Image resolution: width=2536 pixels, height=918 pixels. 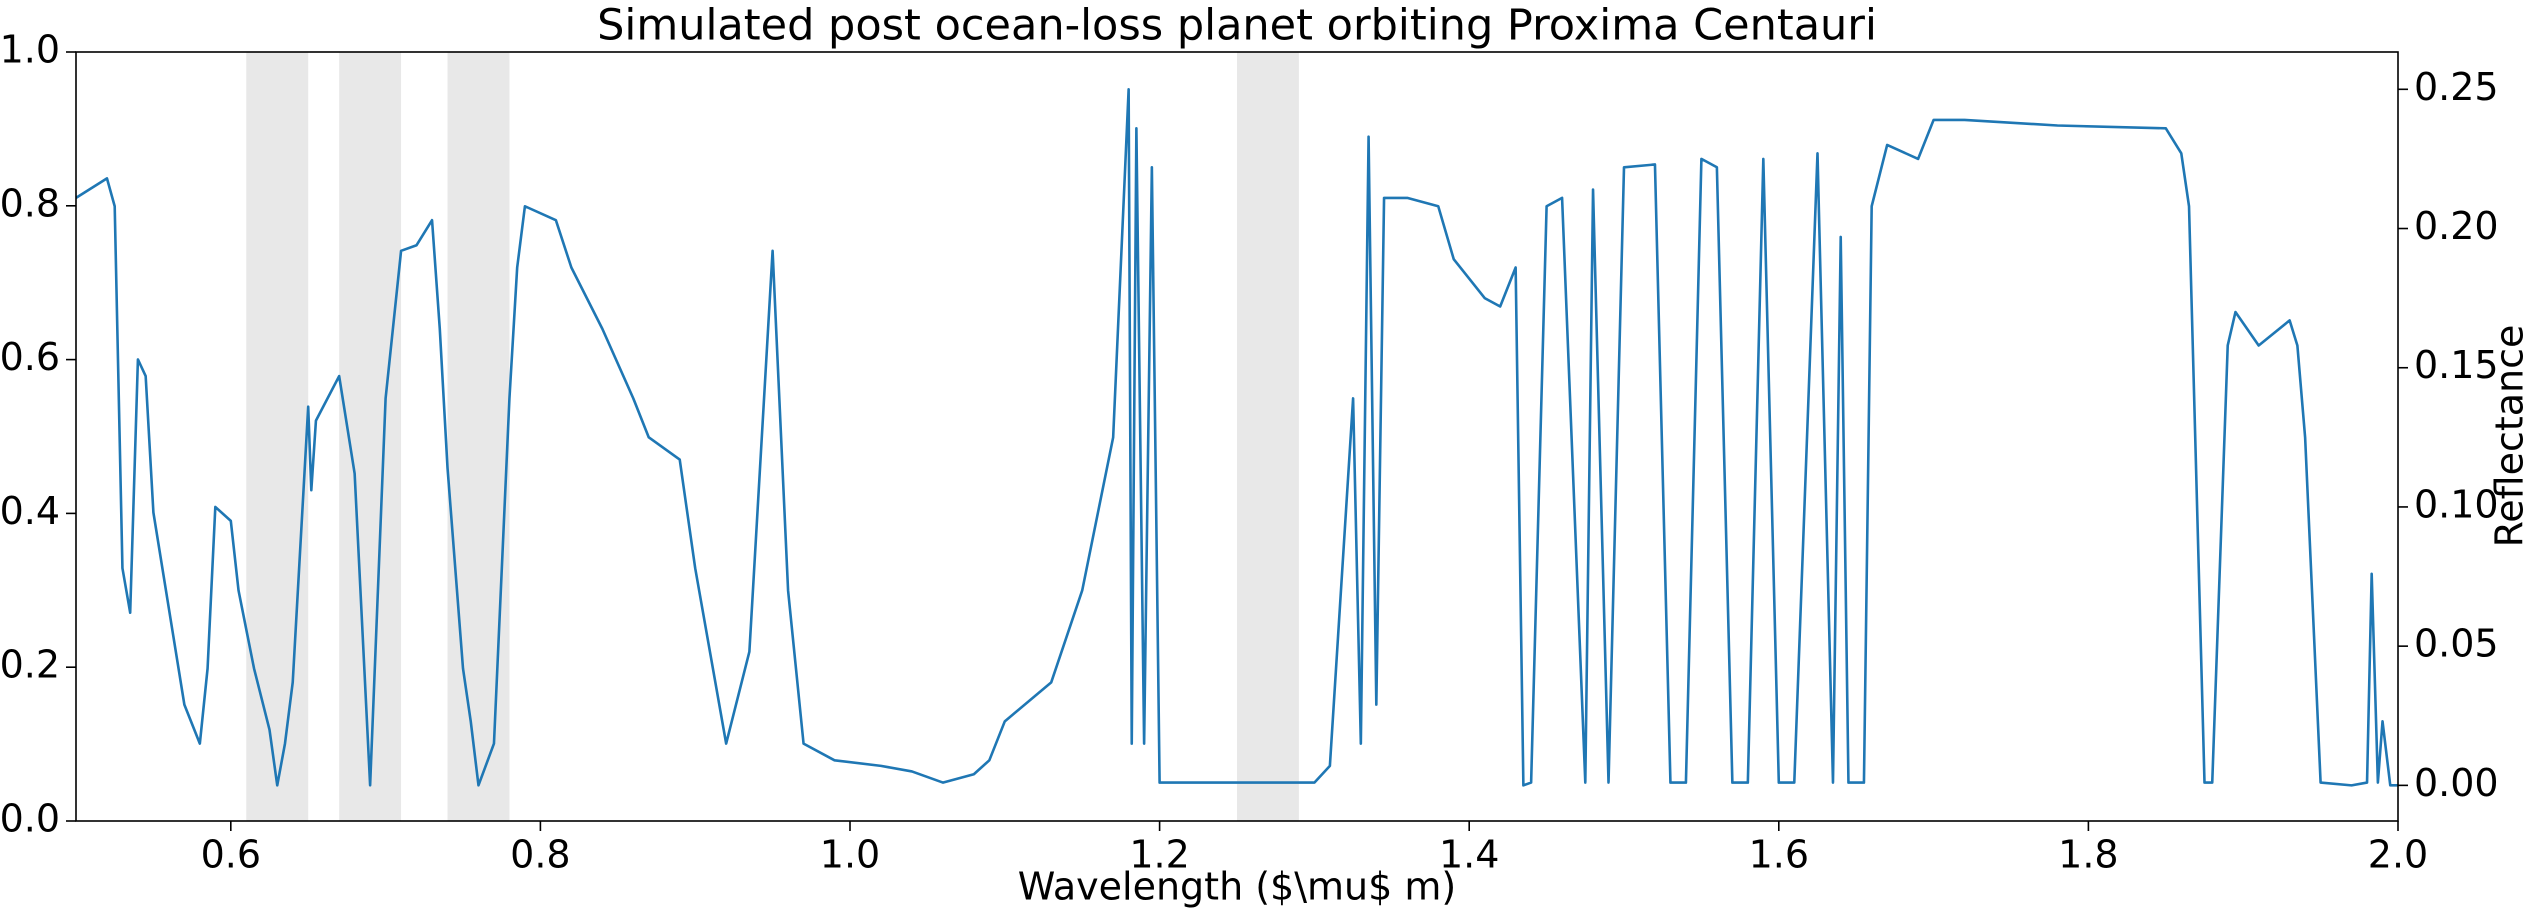 What do you see at coordinates (2456, 226) in the screenshot?
I see `y2-tick-label: 0.20` at bounding box center [2456, 226].